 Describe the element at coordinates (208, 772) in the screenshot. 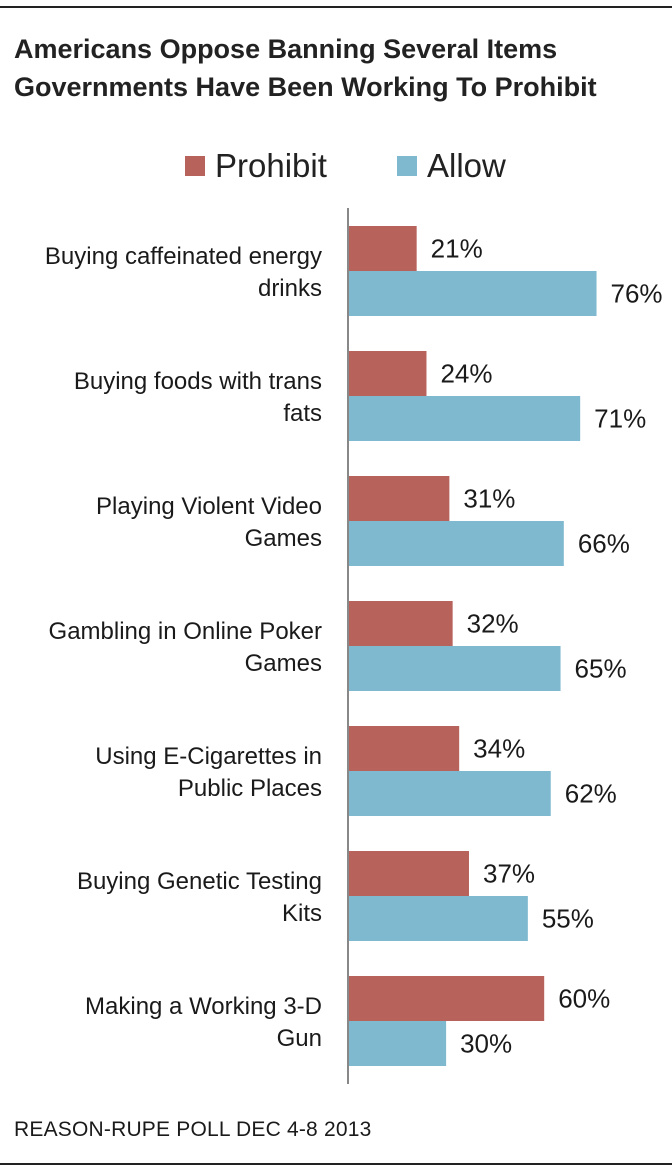

I see `category-5-label: Using E-Cigarettes in Public Places` at that location.